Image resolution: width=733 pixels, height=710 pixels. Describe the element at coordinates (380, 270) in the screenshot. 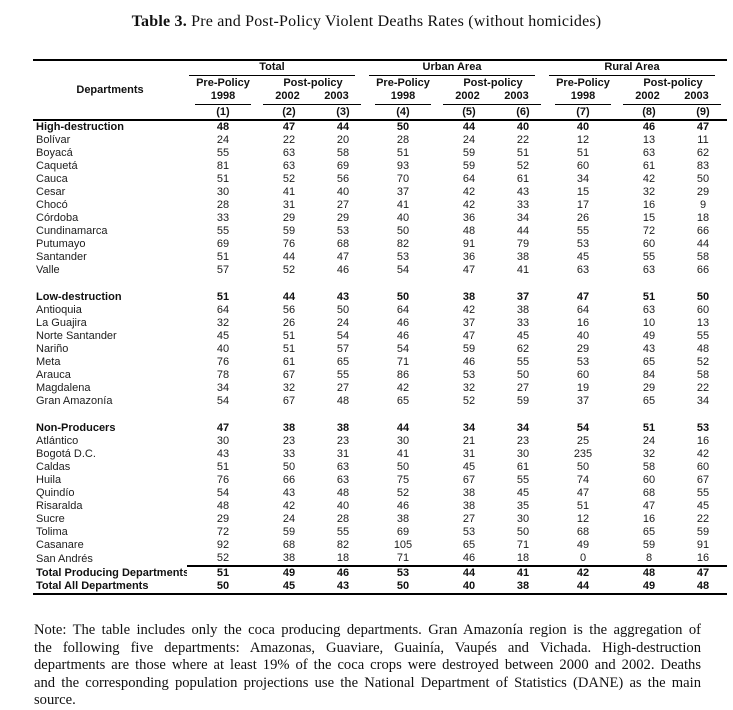

I see `table-row: Valle 57 52 46 54 47 41 63 63 66` at that location.